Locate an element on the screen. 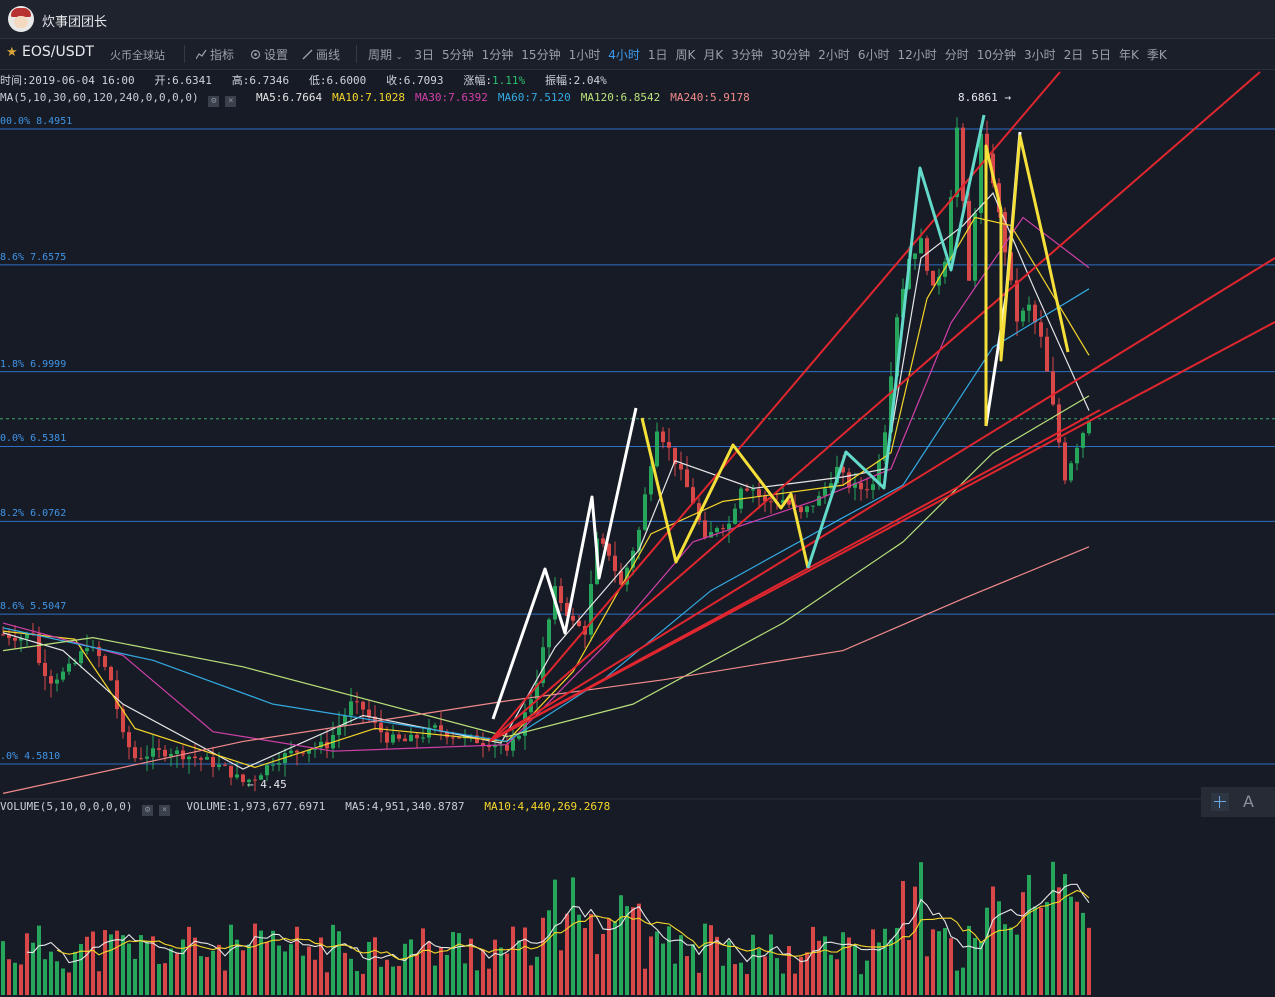 This screenshot has height=997, width=1275. draw-line-button: 画线 is located at coordinates (321, 54).